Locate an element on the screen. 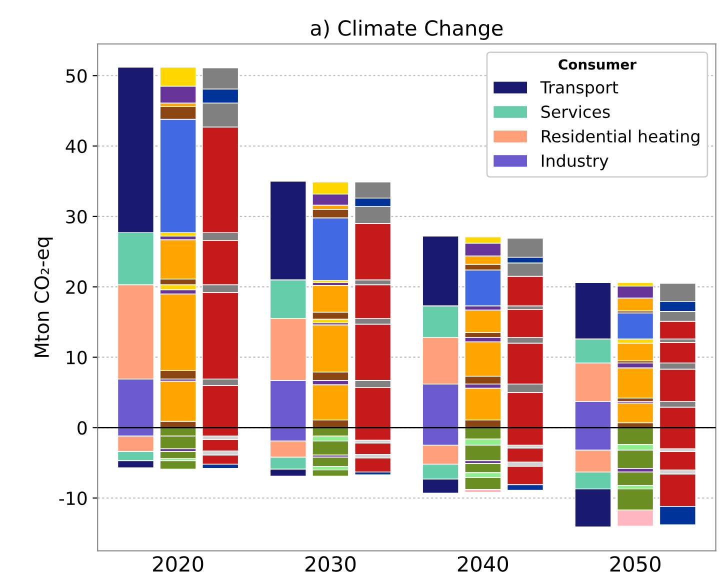 The width and height of the screenshot is (723, 586). y-tick-label: 40 is located at coordinates (76, 146).